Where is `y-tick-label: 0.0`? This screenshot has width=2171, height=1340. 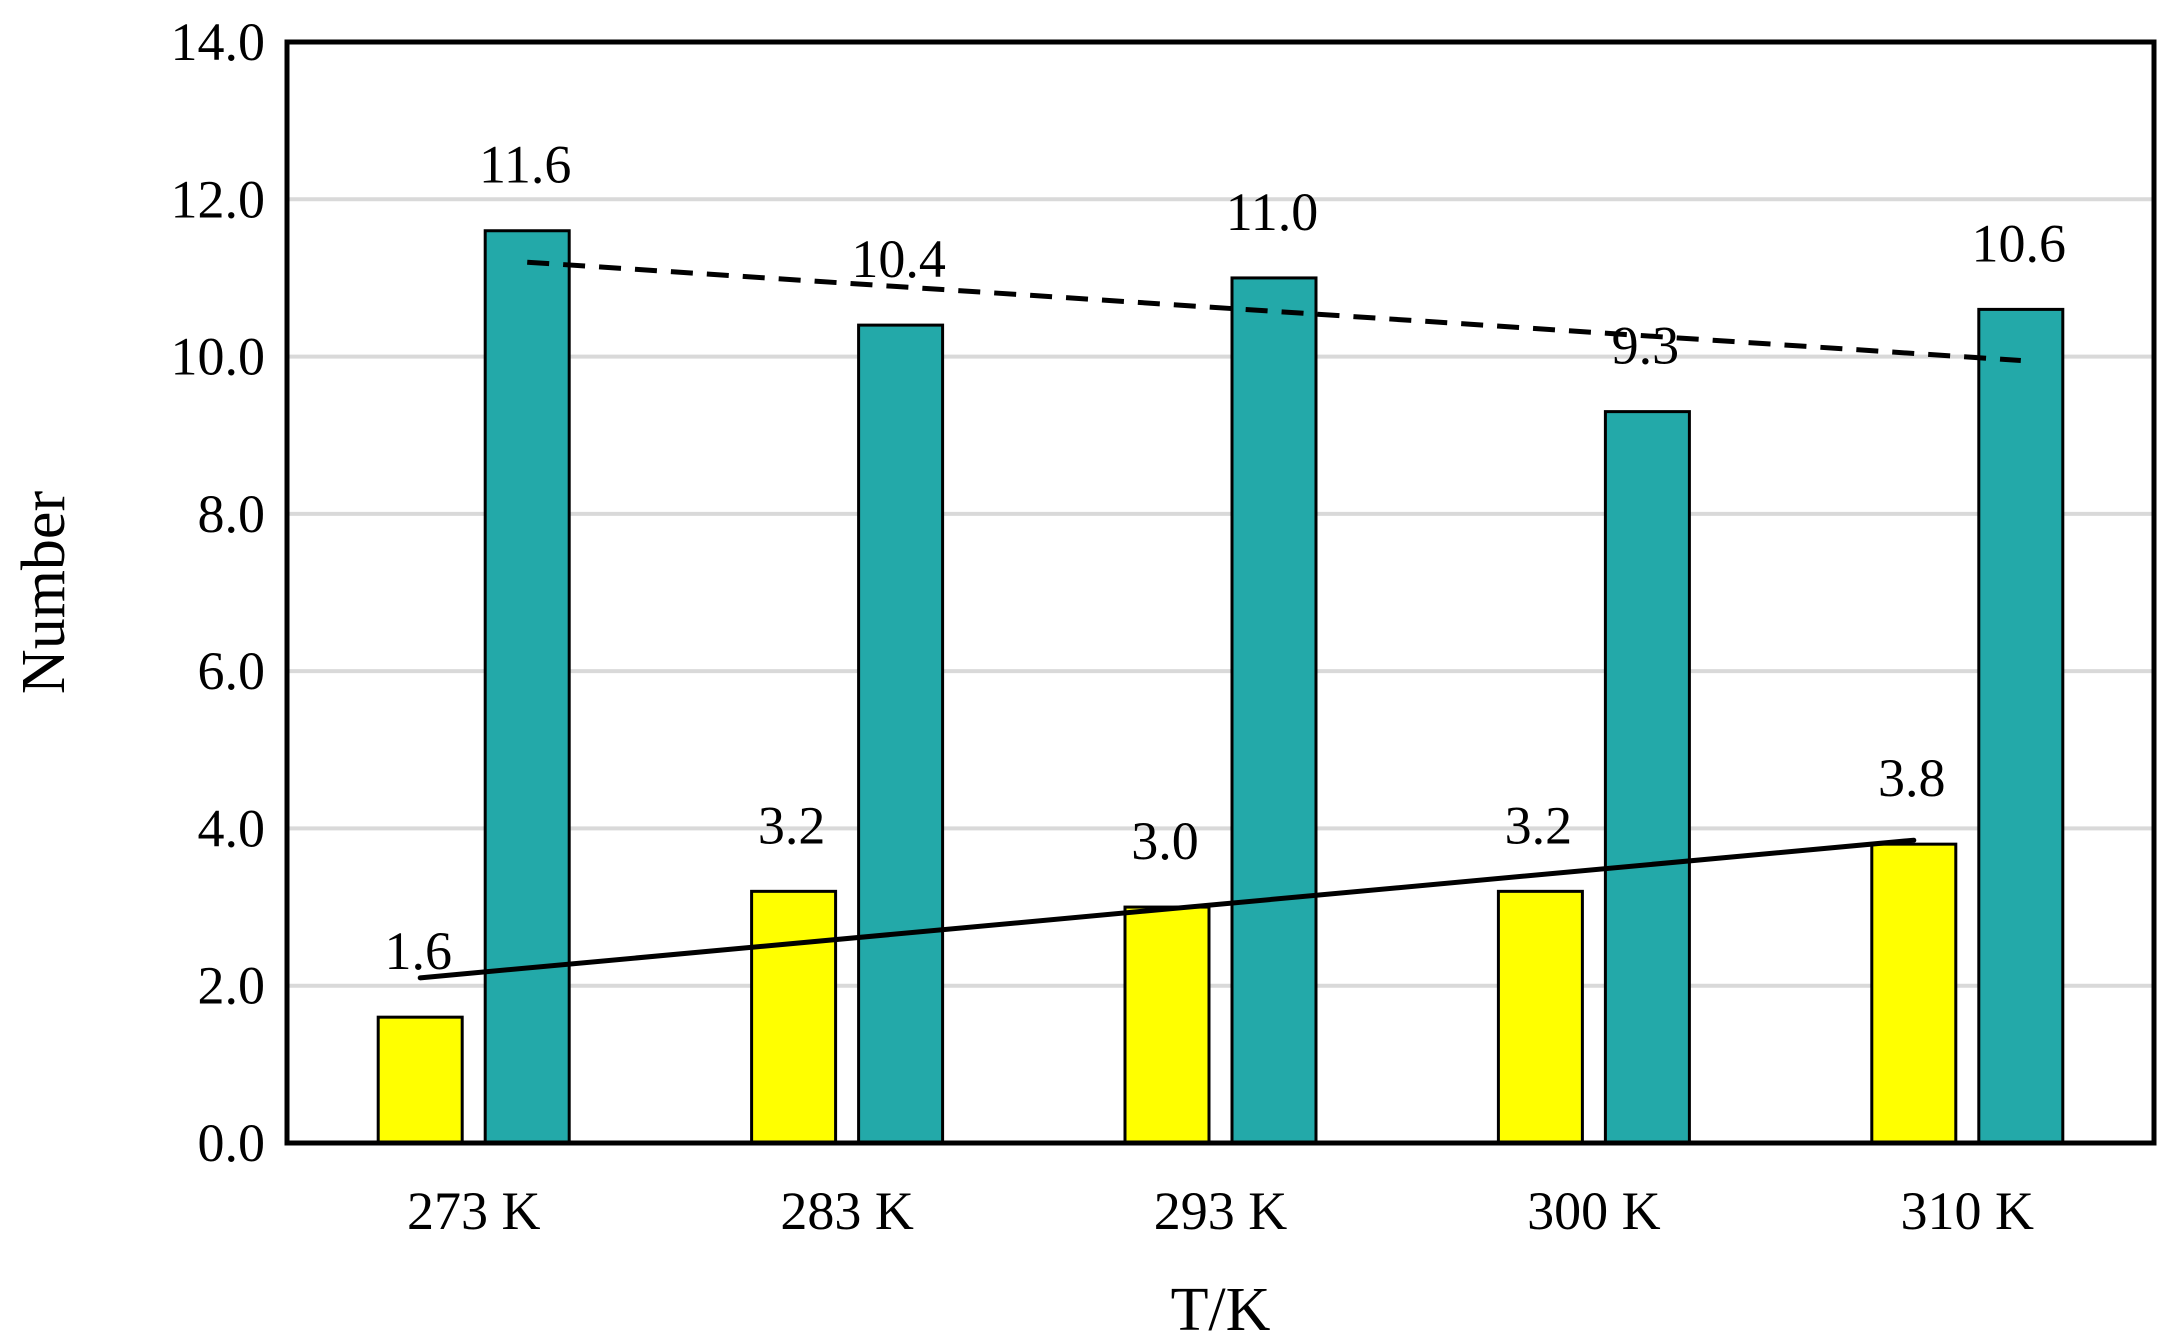
y-tick-label: 0.0 is located at coordinates (232, 1143).